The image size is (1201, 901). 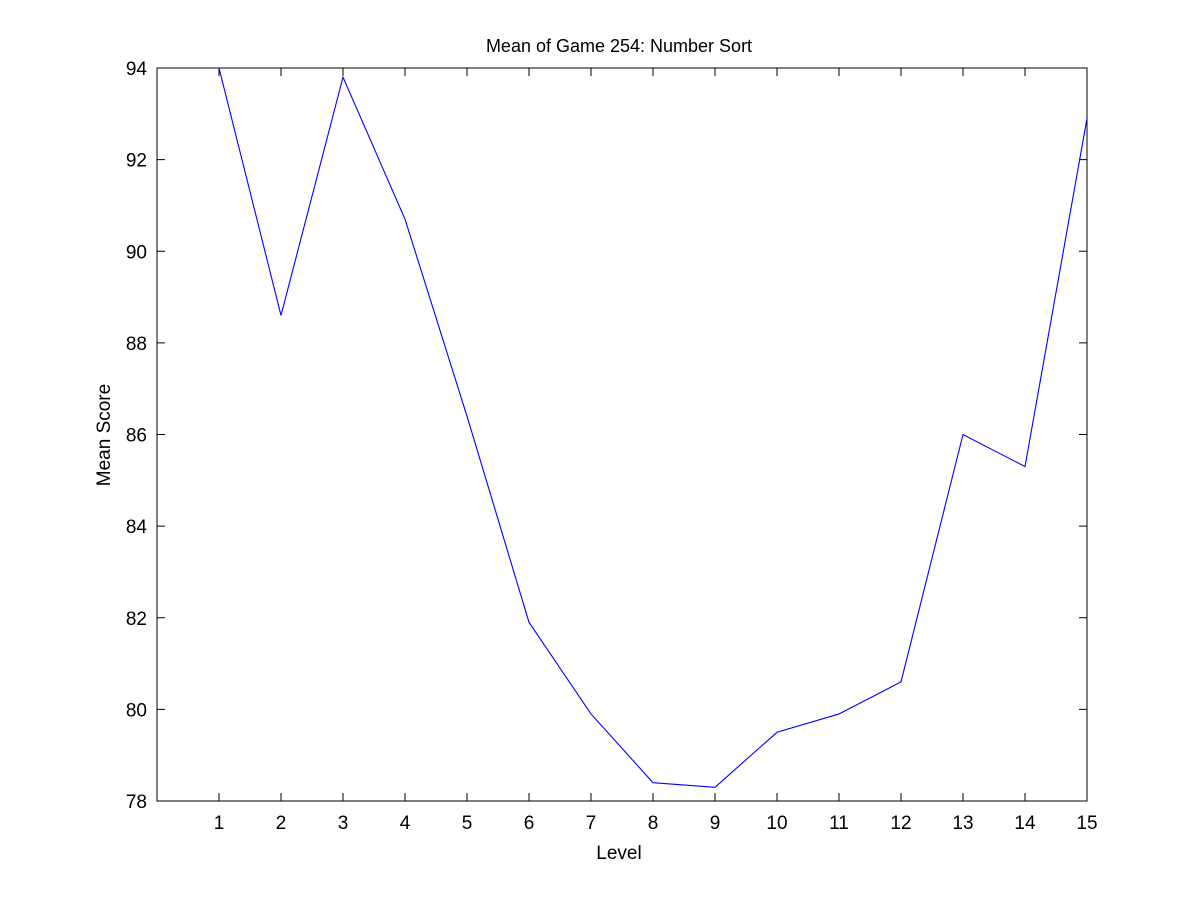 I want to click on y-tick-label: 92, so click(x=136, y=161).